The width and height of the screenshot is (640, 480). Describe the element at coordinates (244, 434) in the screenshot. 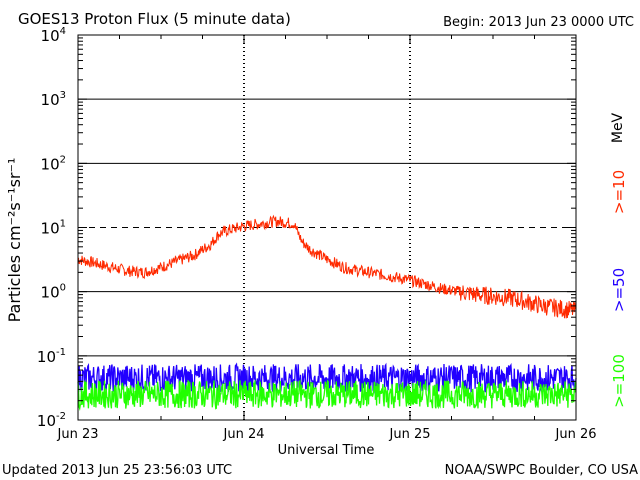

I see `x-tick-label: Jun 24` at that location.